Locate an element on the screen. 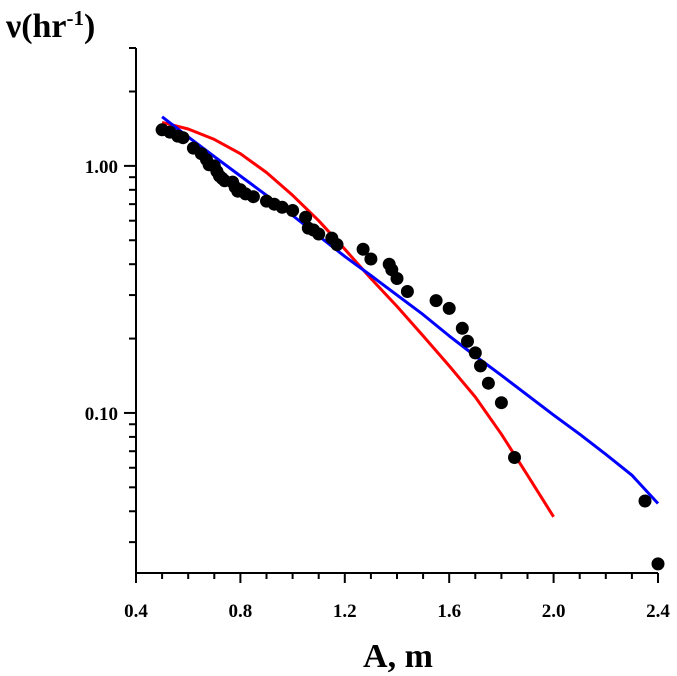 This screenshot has height=676, width=677. x-tick-label: 1.2 is located at coordinates (345, 611).